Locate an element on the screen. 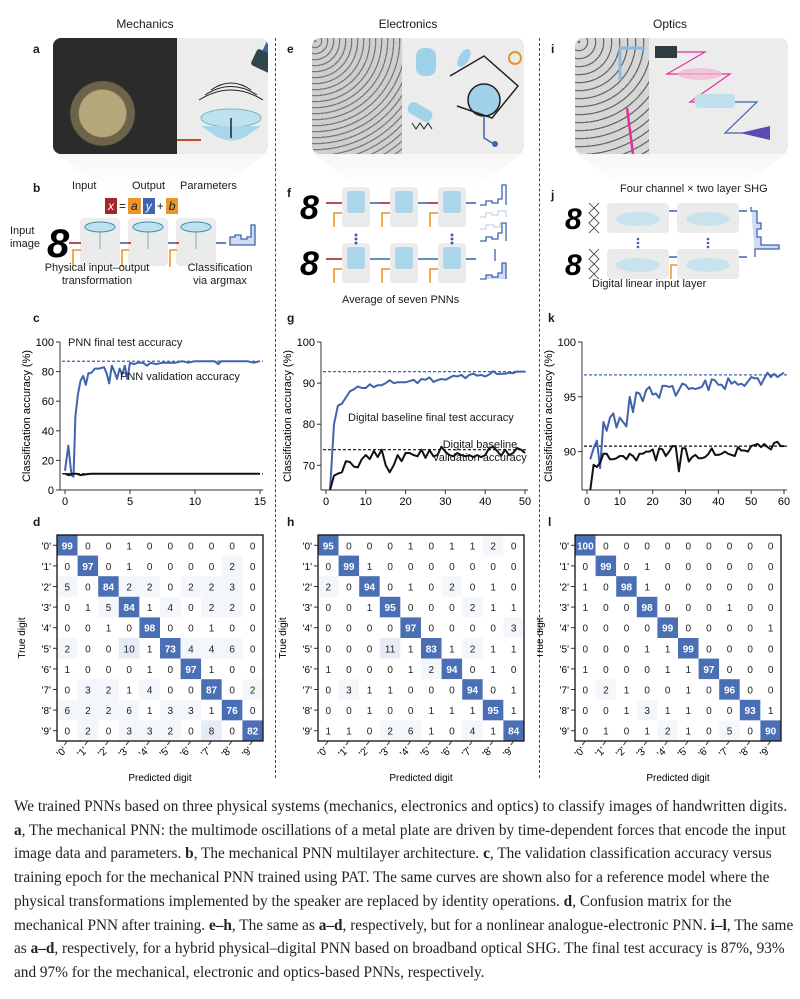 This screenshot has width=800, height=999. row-label: '3' is located at coordinates (46, 608).